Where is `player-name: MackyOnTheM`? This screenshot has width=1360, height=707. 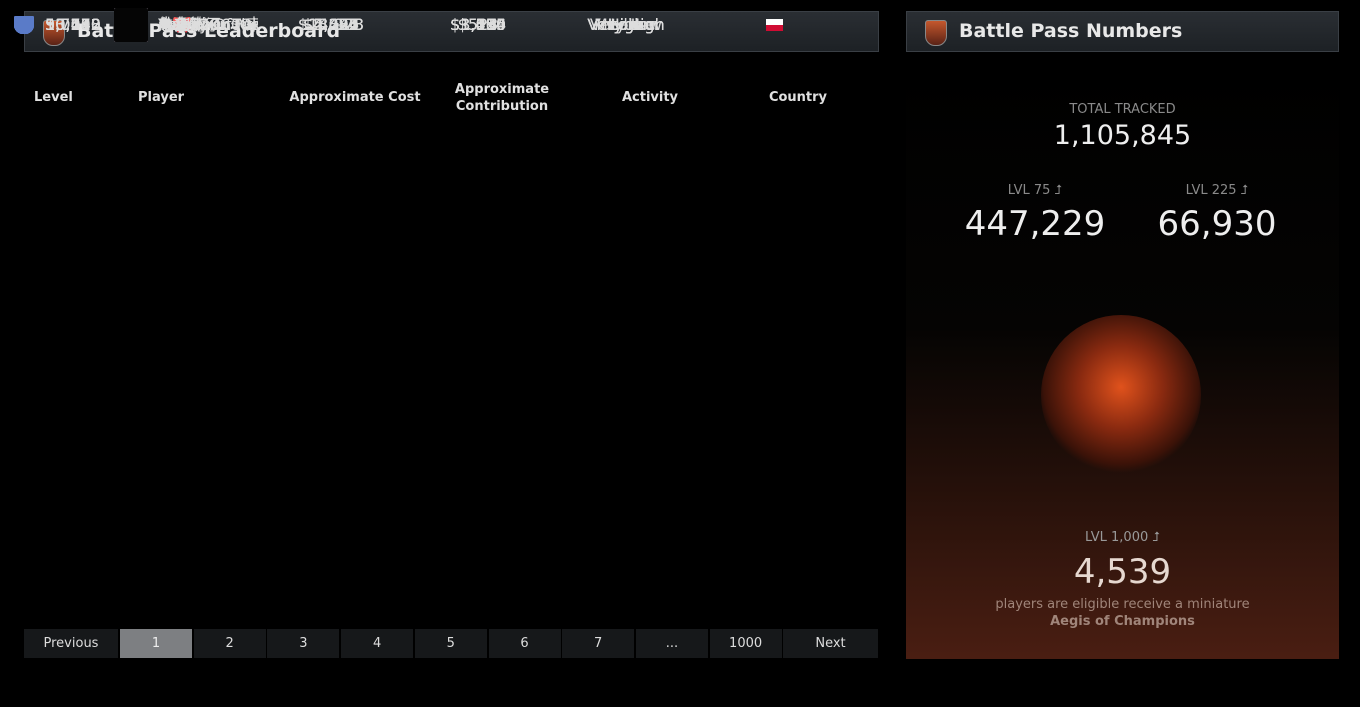
player-name: MackyOnTheM is located at coordinates (208, 24).